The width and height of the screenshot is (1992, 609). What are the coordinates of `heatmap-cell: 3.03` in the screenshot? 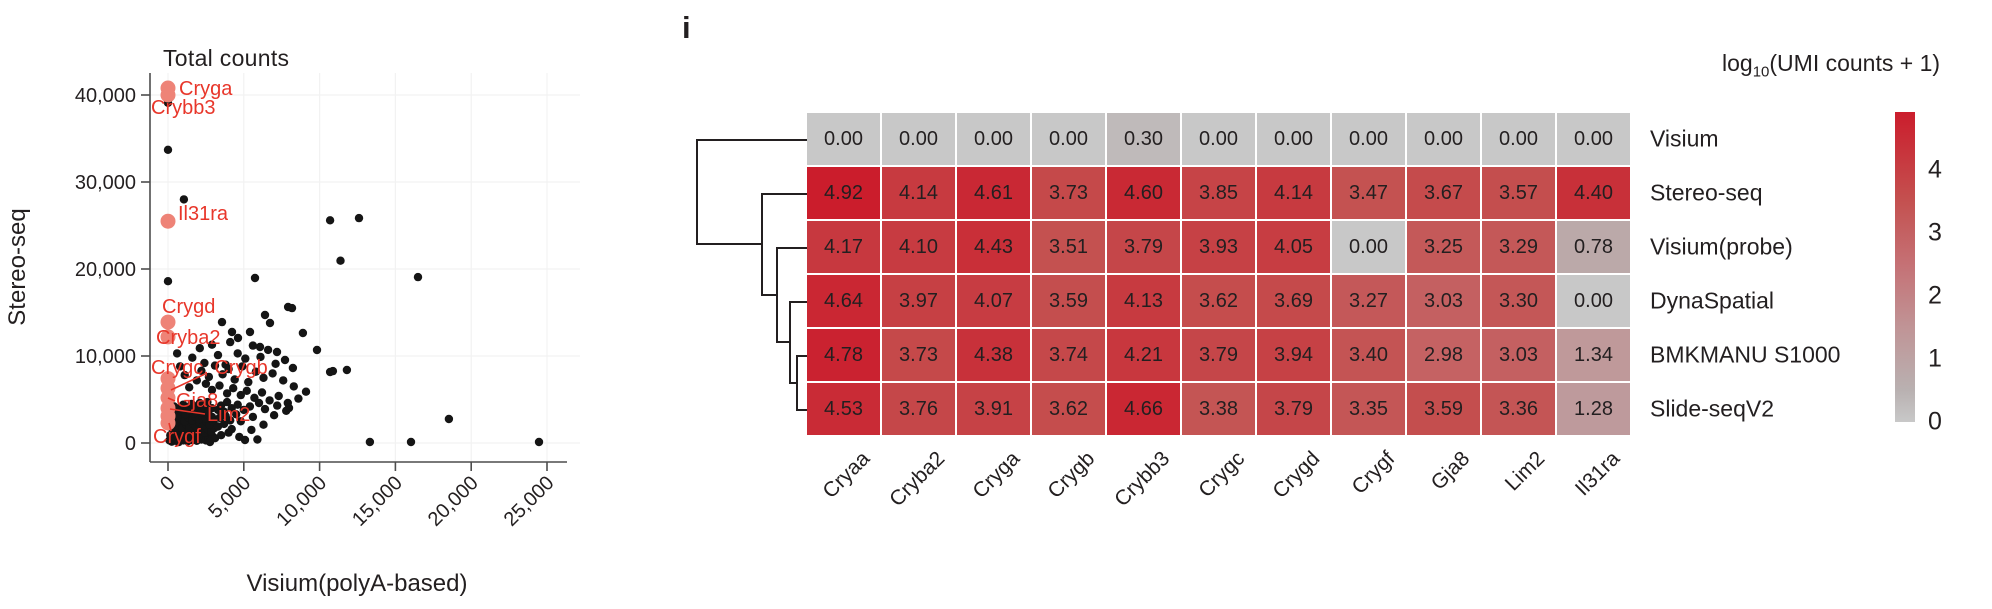 It's located at (1518, 355).